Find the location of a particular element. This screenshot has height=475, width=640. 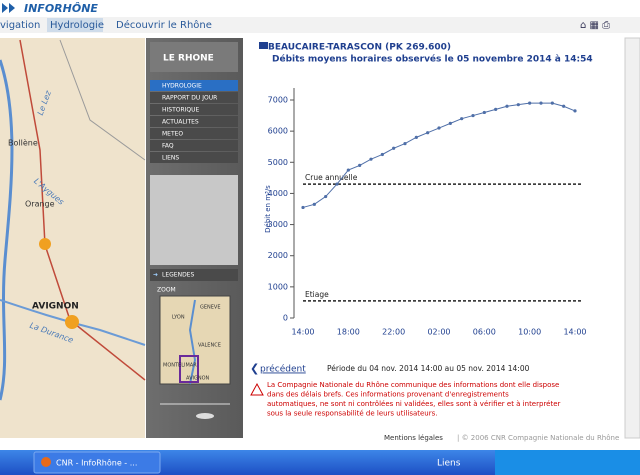

y-tick-label: 5000 is located at coordinates (278, 162).